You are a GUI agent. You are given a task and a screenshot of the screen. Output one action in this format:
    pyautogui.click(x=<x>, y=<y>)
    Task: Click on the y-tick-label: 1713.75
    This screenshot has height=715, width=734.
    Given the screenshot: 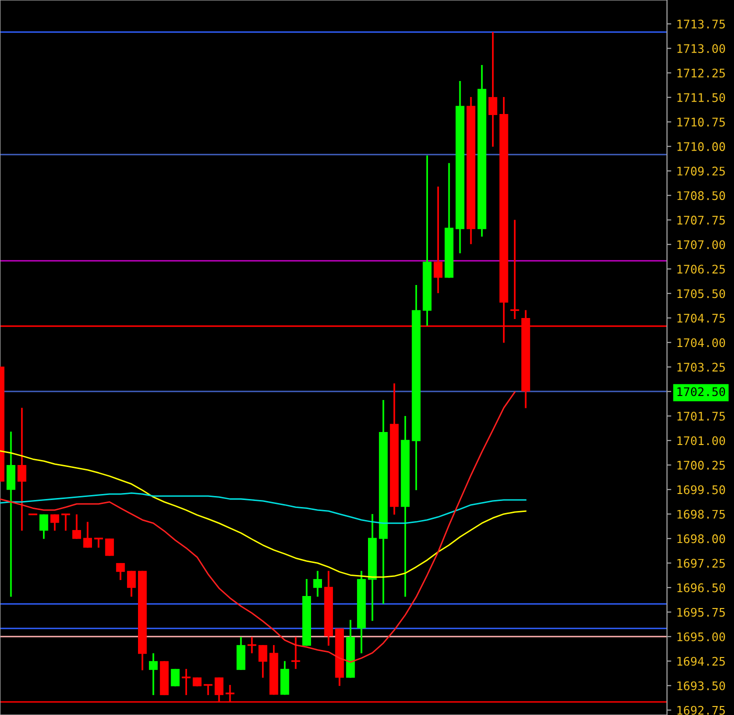 What is the action you would take?
    pyautogui.click(x=701, y=24)
    